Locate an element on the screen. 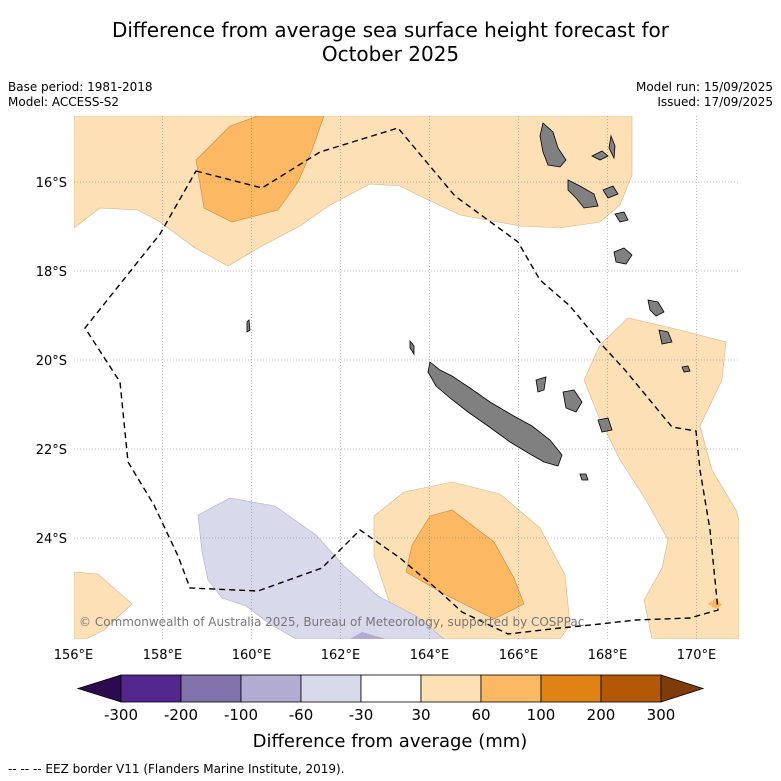 Image resolution: width=781 pixels, height=781 pixels. colorbar-tick-label: 200 is located at coordinates (601, 715).